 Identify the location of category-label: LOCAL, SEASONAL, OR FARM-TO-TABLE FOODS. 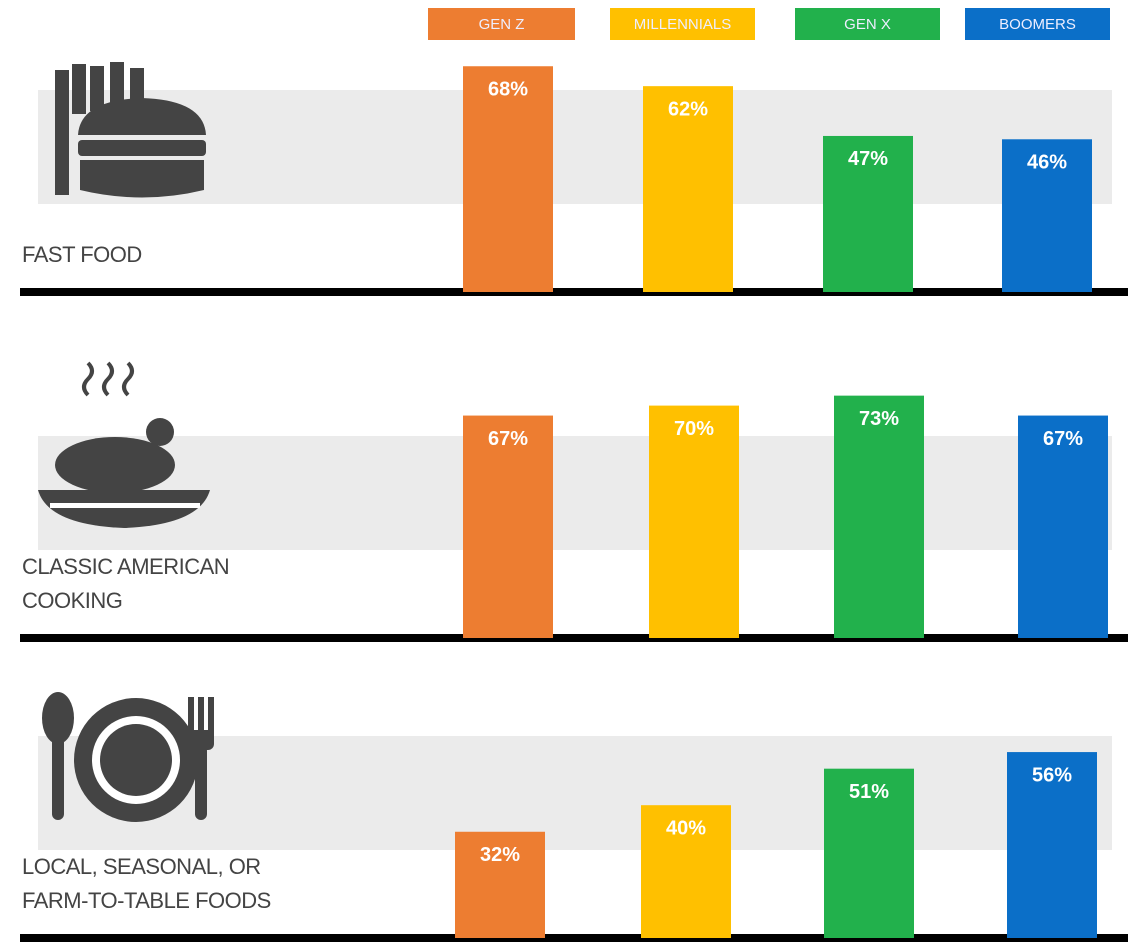
(146, 883).